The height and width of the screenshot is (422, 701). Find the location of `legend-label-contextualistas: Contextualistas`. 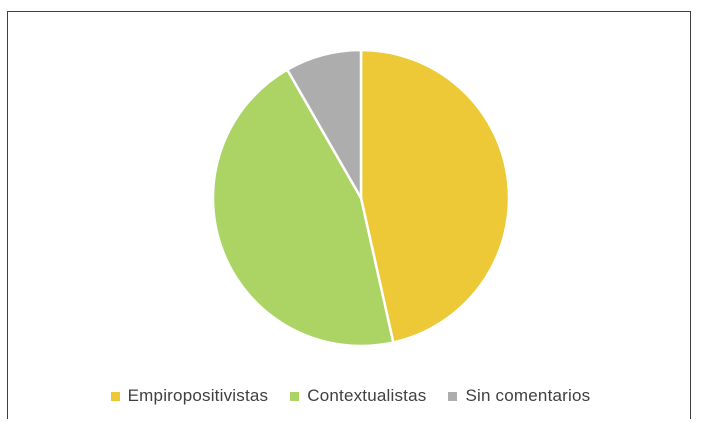

legend-label-contextualistas: Contextualistas is located at coordinates (367, 395).